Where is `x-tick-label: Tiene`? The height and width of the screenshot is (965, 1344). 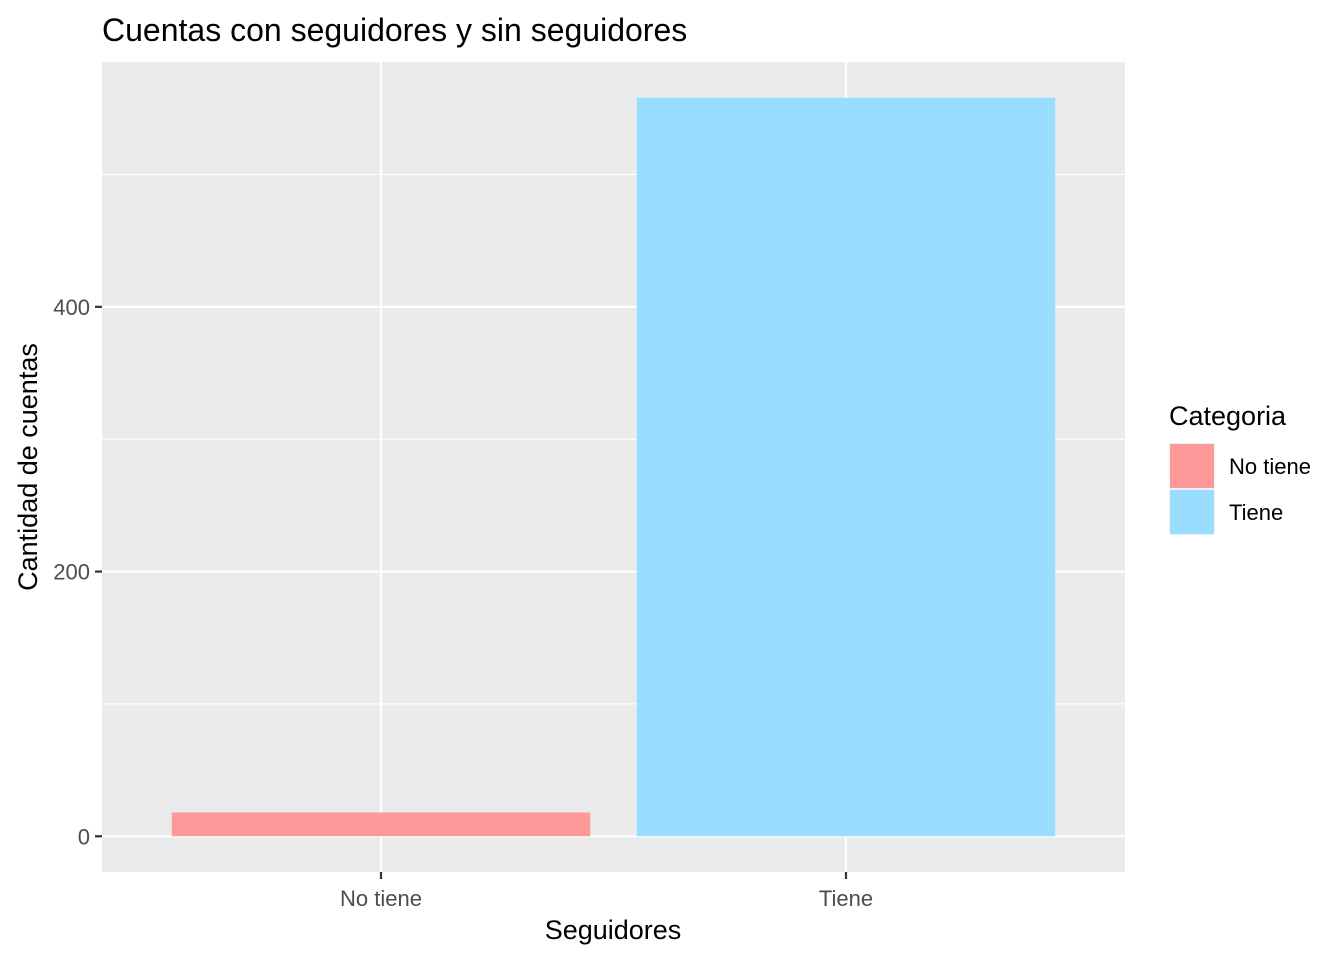 x-tick-label: Tiene is located at coordinates (846, 898).